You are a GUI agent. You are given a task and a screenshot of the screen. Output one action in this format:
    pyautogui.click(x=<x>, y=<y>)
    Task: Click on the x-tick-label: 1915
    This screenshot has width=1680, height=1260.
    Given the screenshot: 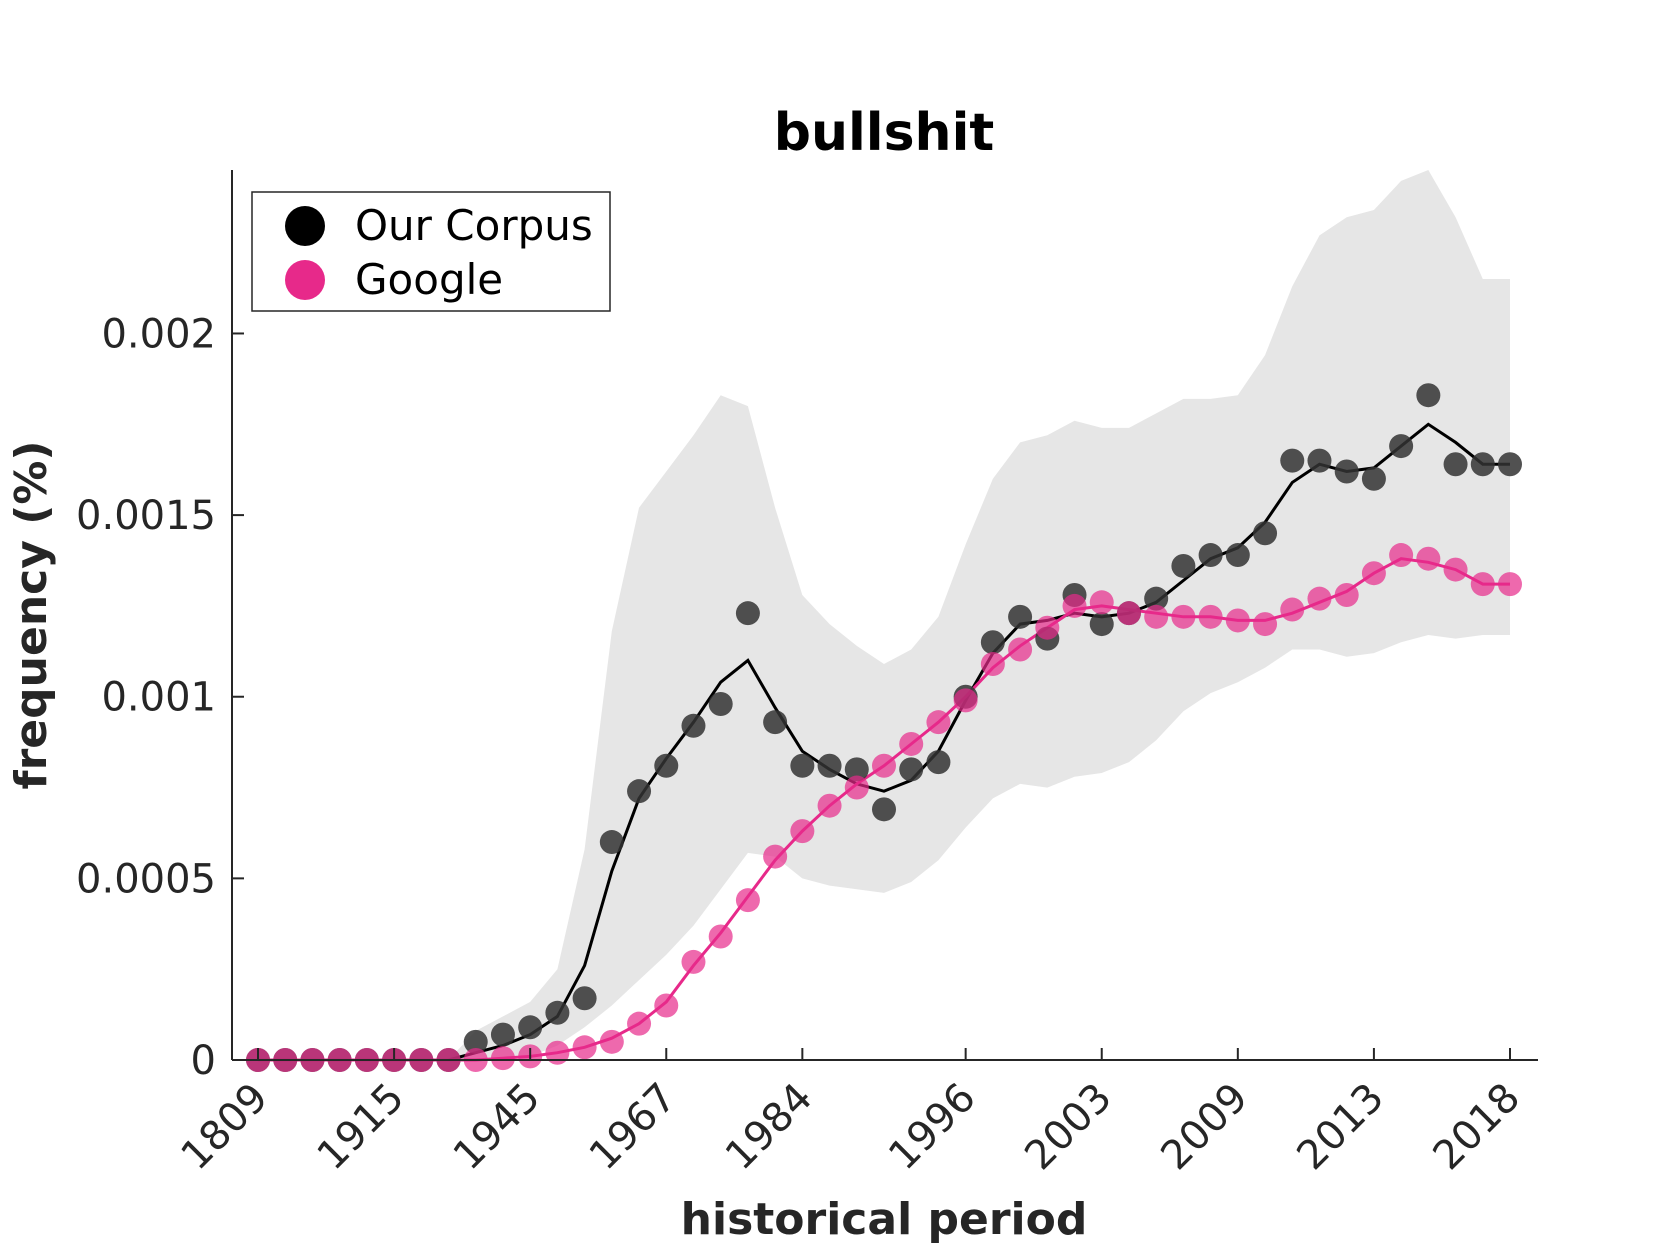 What is the action you would take?
    pyautogui.click(x=361, y=1127)
    